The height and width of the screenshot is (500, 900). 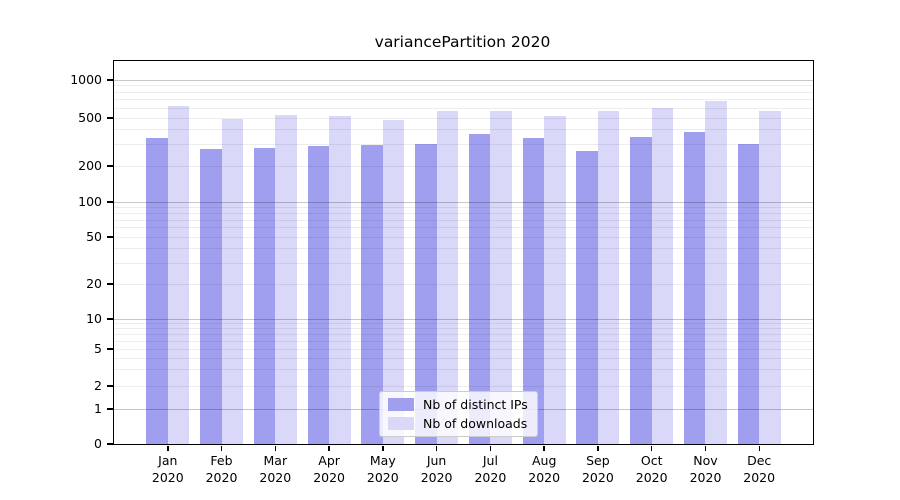 I want to click on y-tick-label: 5, so click(x=98, y=348).